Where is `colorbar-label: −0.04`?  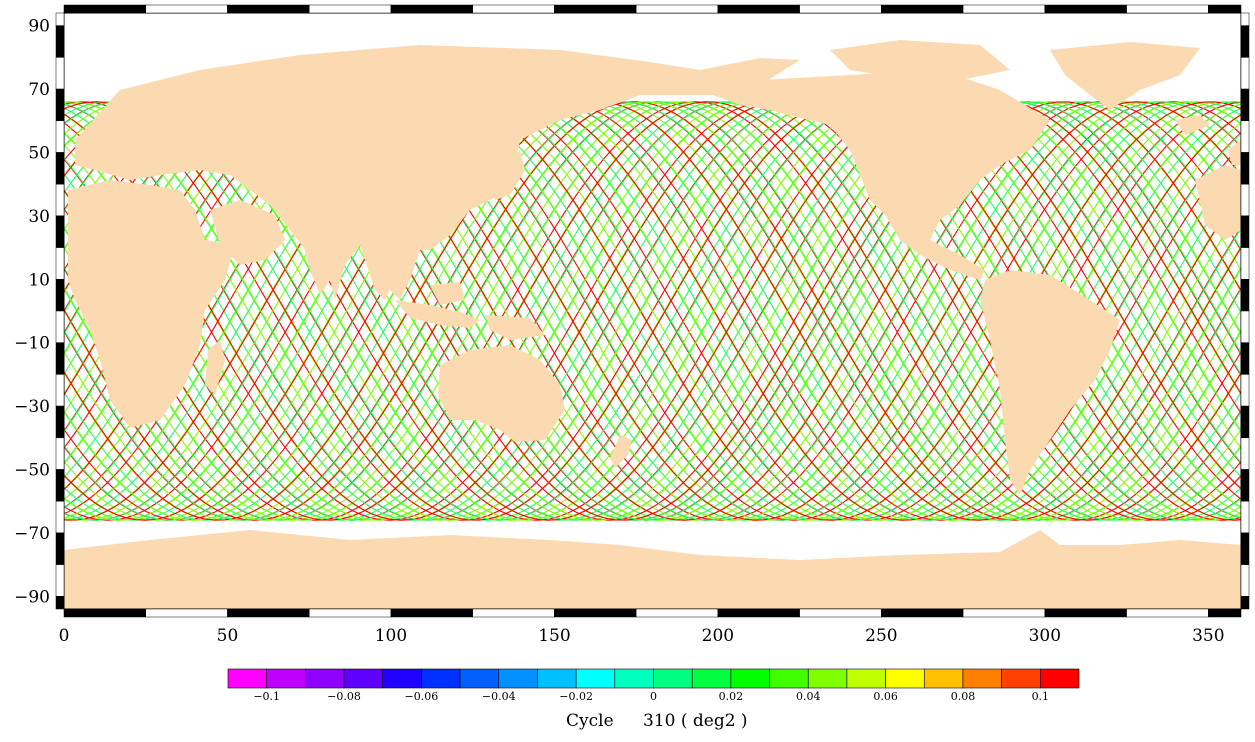
colorbar-label: −0.04 is located at coordinates (499, 696).